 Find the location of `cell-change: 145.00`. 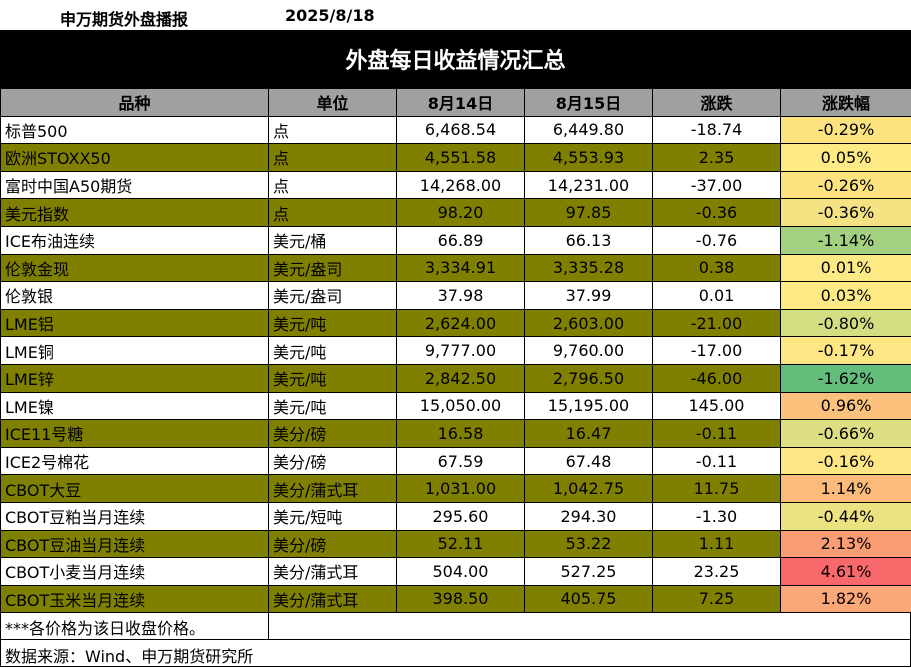

cell-change: 145.00 is located at coordinates (716, 406).